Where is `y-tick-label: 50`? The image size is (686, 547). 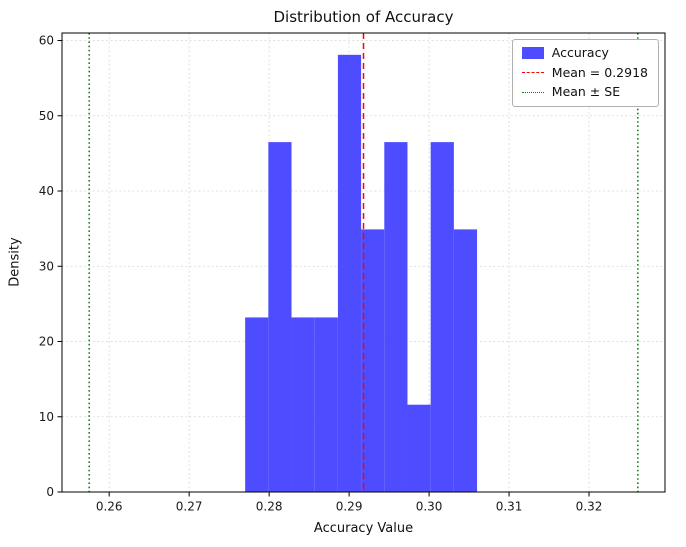
y-tick-label: 50 is located at coordinates (46, 116).